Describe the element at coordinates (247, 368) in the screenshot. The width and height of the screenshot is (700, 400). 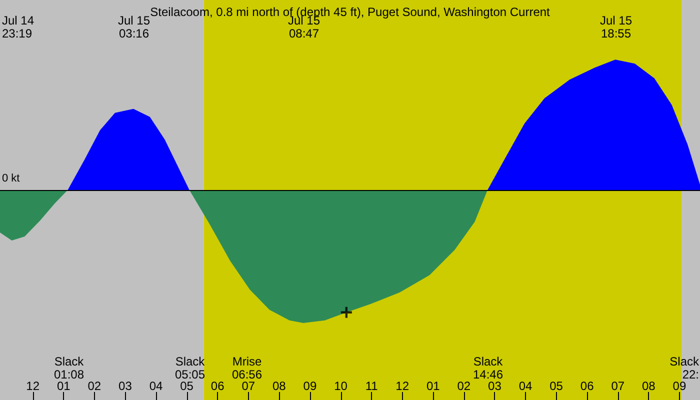
I see `text: Mrise 06:56` at that location.